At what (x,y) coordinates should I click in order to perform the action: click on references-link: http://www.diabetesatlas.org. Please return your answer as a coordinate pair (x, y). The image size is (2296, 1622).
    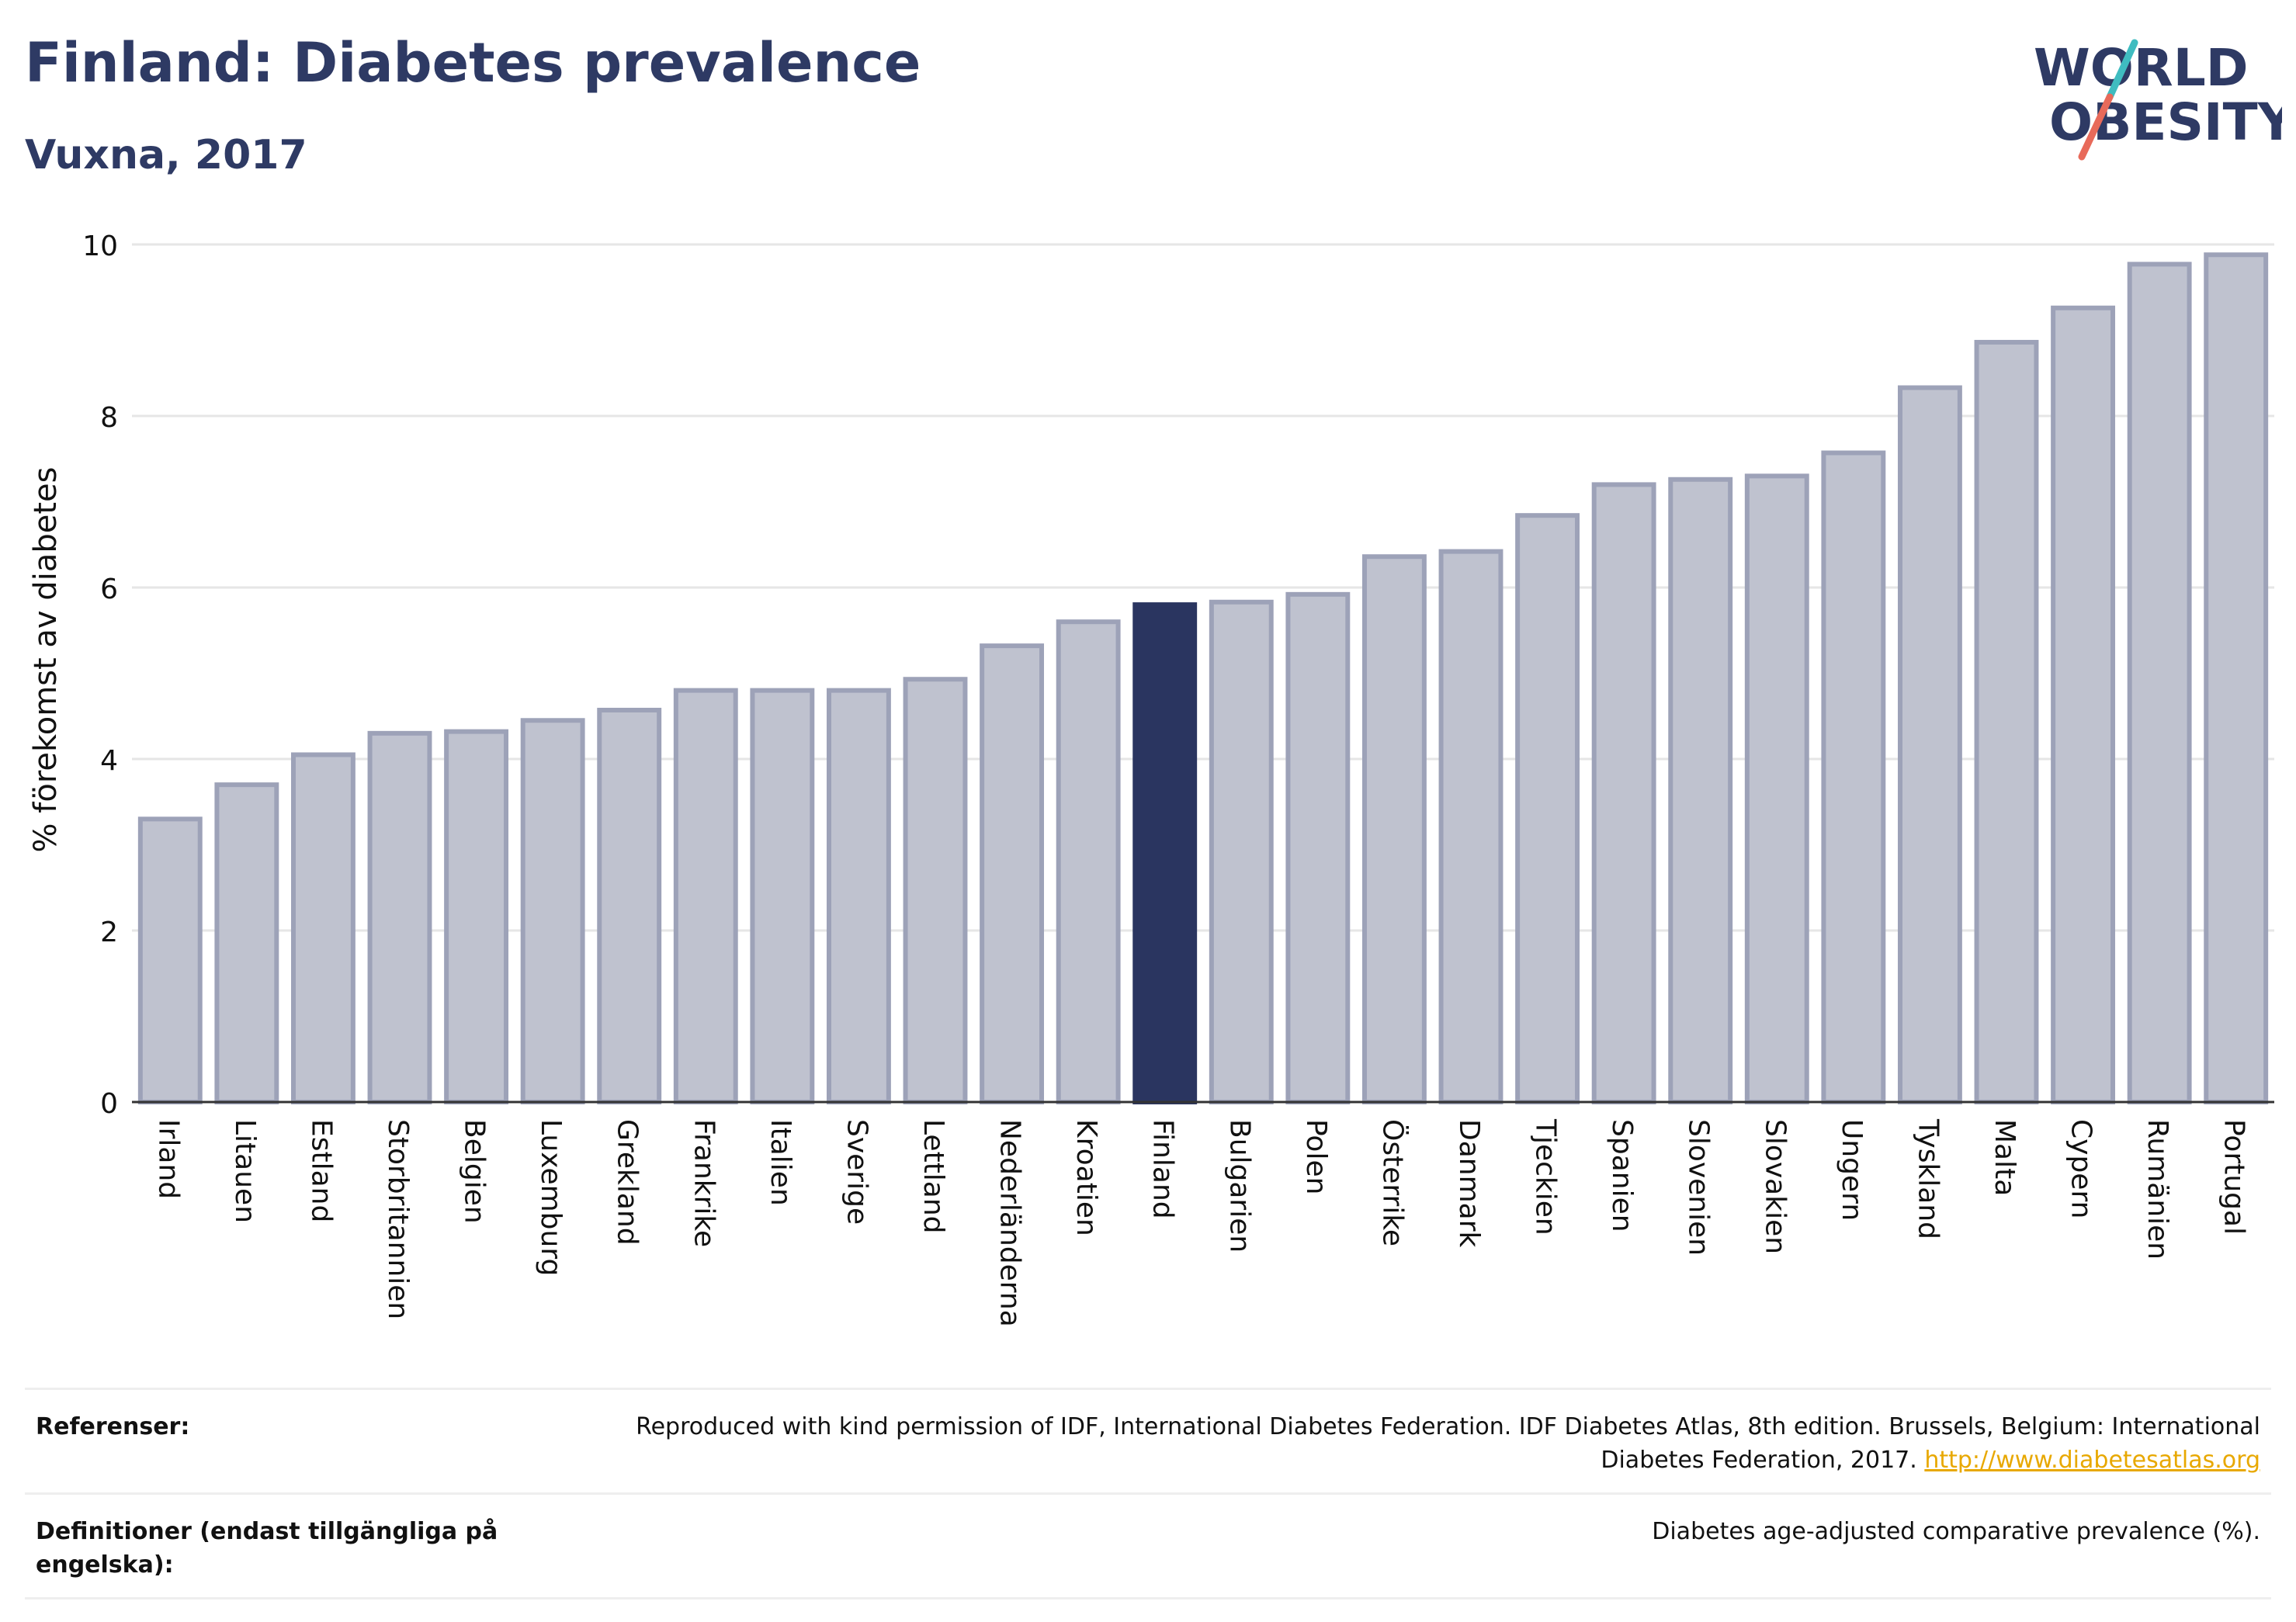
    Looking at the image, I should click on (2092, 1460).